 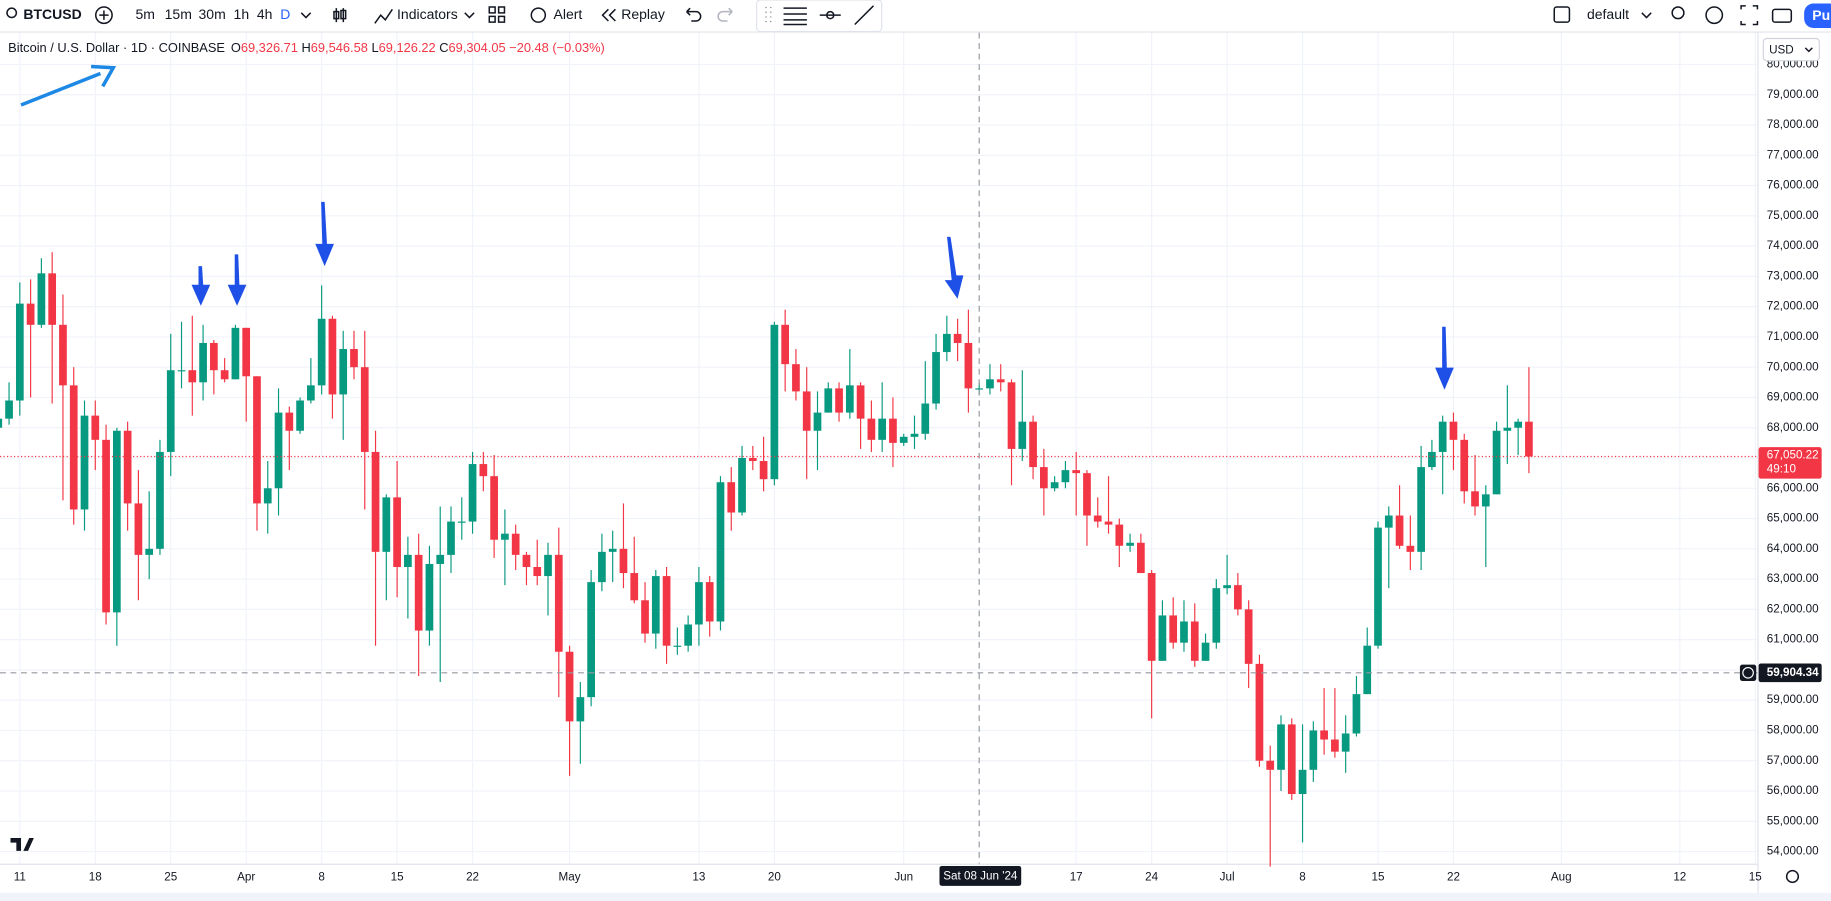 What do you see at coordinates (643, 14) in the screenshot?
I see `replay: Replay` at bounding box center [643, 14].